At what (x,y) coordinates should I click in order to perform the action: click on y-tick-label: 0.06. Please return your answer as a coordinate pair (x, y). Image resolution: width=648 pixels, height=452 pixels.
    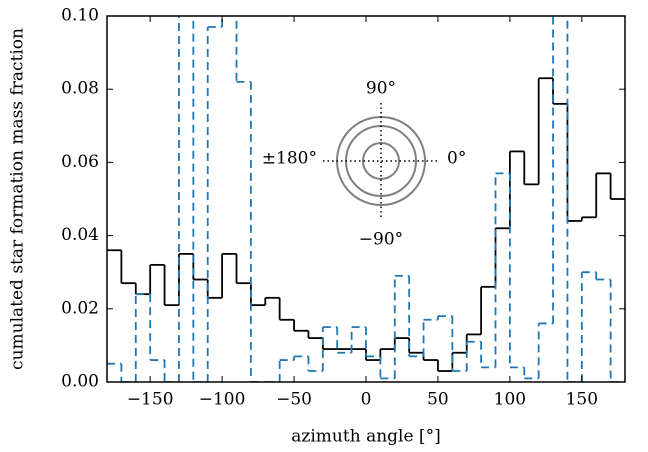
    Looking at the image, I should click on (80, 162).